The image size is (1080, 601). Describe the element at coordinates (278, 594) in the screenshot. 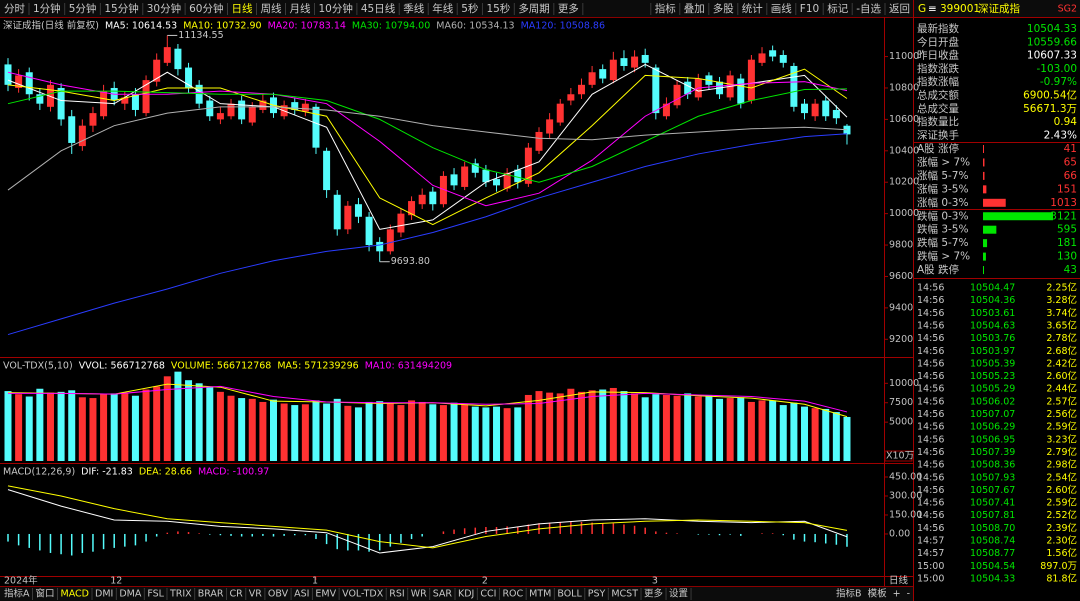

I see `indicator-tab: OBV` at that location.